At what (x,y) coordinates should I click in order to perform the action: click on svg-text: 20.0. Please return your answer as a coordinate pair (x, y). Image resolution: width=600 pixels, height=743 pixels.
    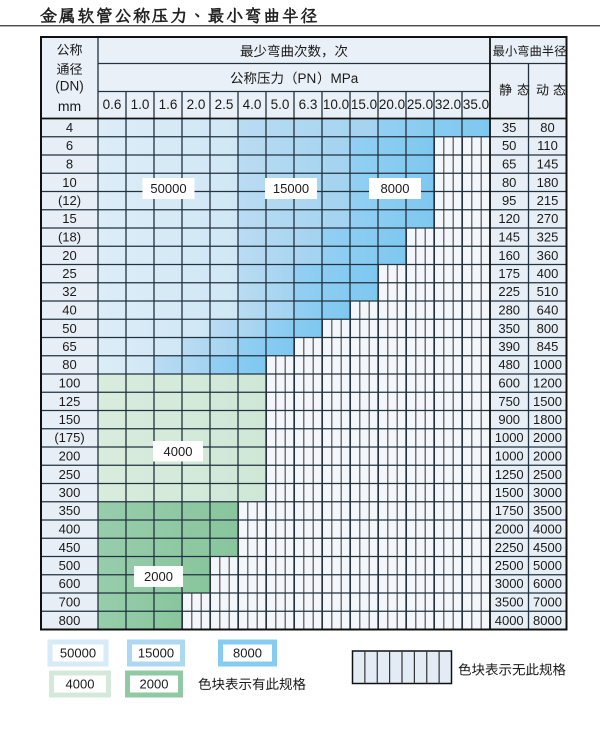
    Looking at the image, I should click on (392, 104).